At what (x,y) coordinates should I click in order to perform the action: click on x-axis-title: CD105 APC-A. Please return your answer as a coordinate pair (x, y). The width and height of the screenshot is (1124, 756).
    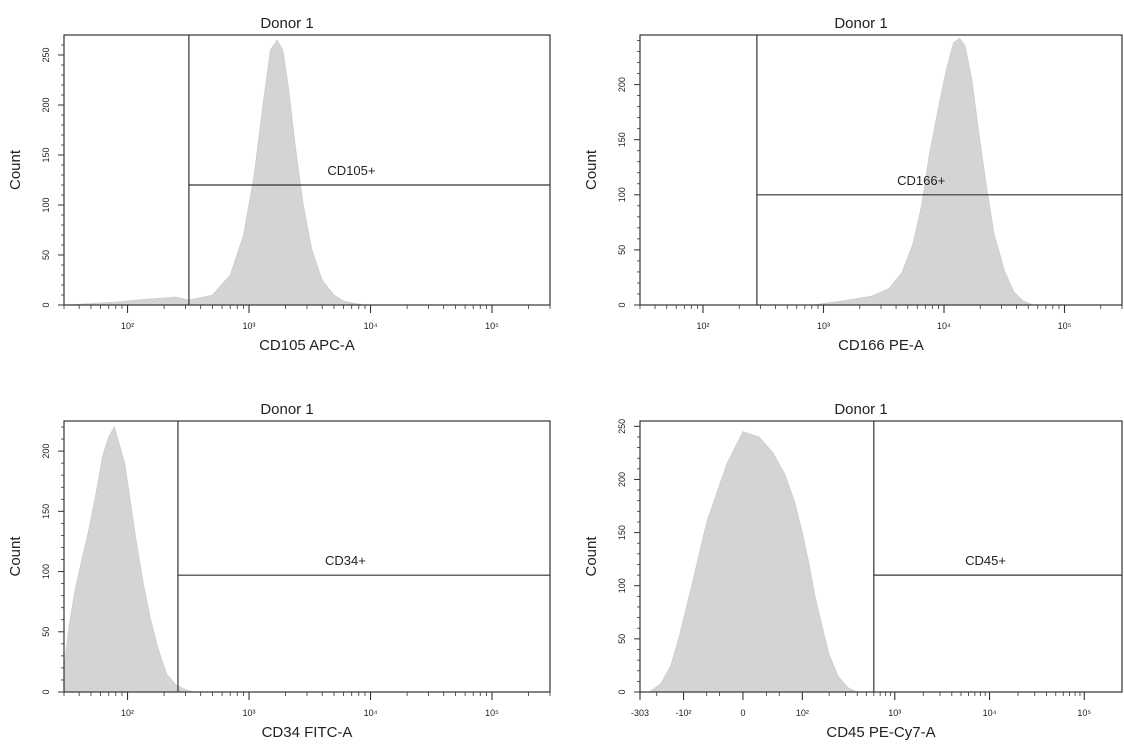
    Looking at the image, I should click on (307, 345).